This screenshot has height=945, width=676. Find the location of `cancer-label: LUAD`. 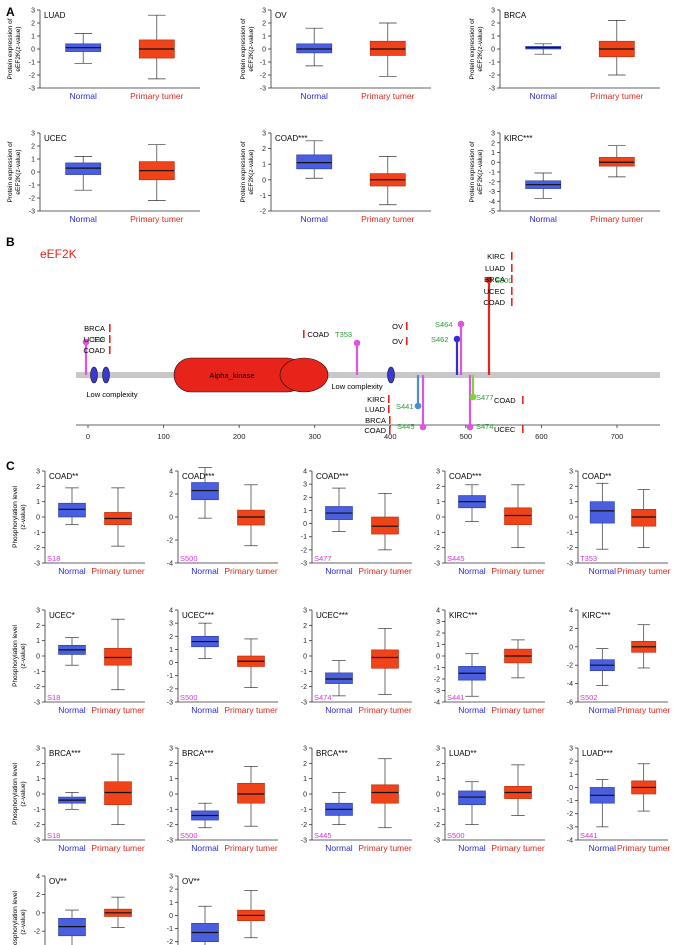

cancer-label: LUAD is located at coordinates (495, 268).